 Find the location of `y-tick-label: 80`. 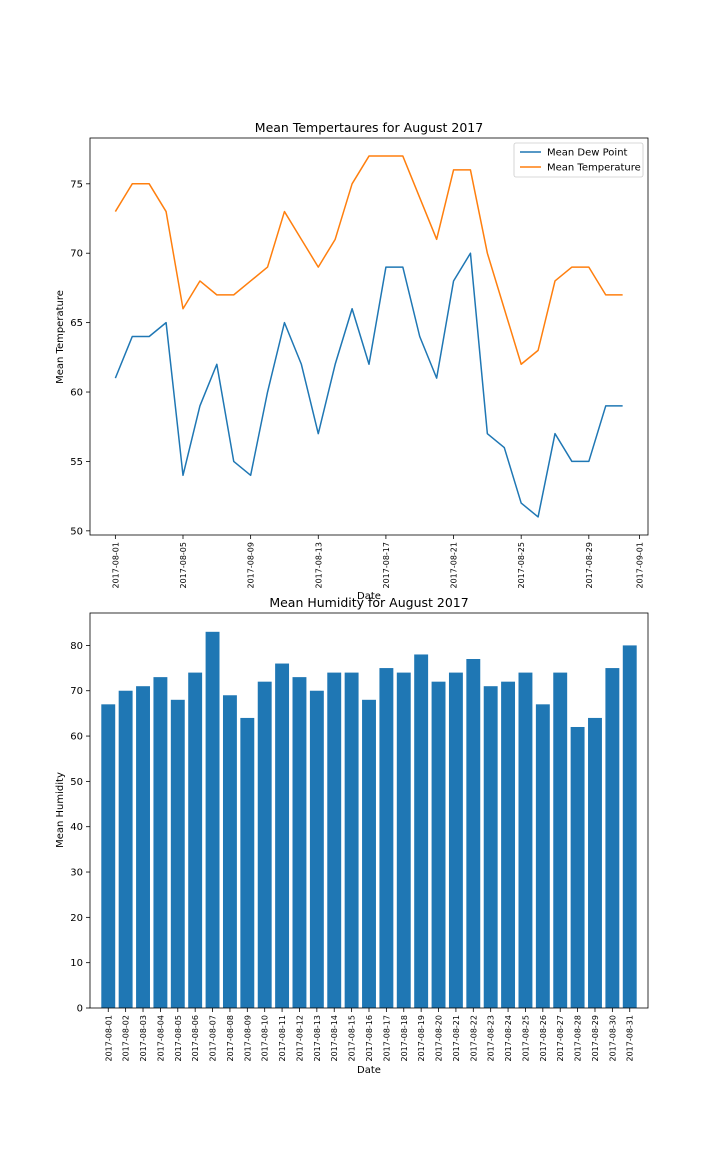

y-tick-label: 80 is located at coordinates (76, 646).